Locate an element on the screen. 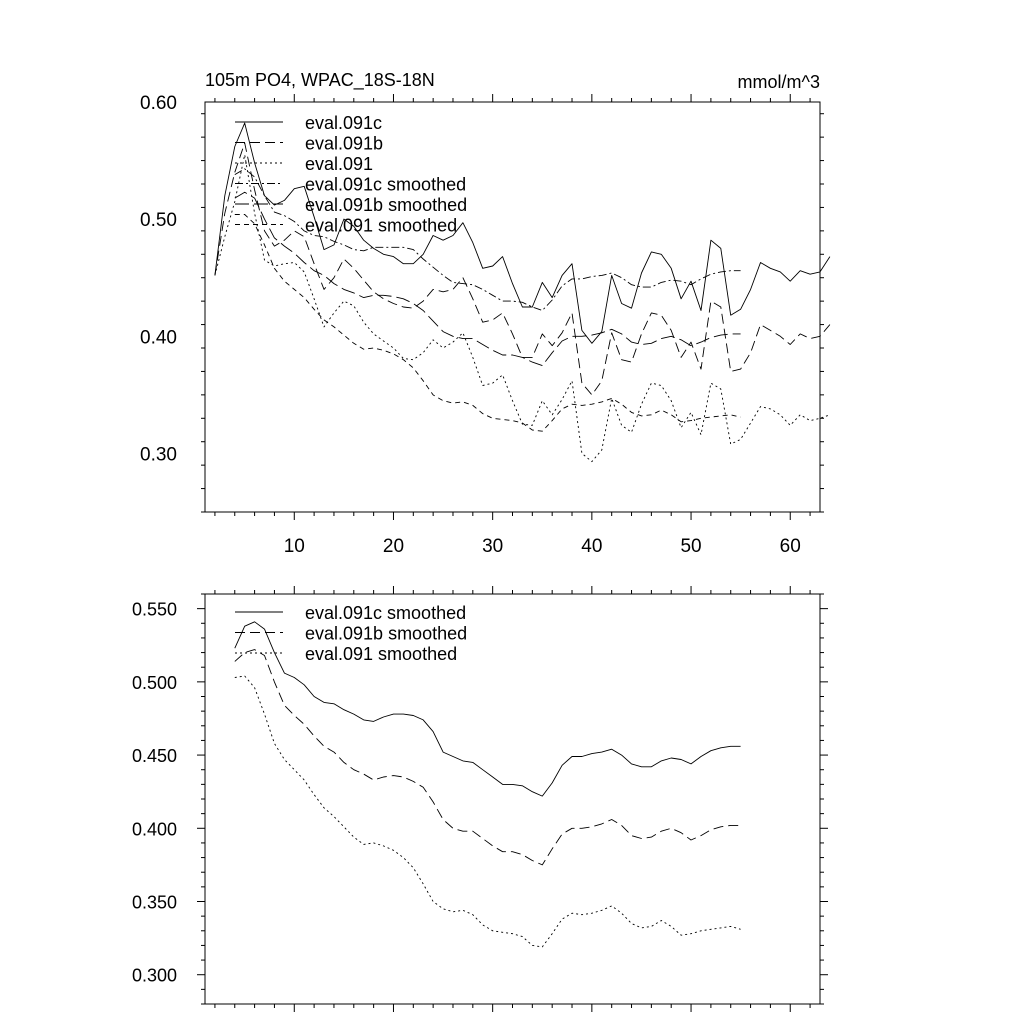 The image size is (1024, 1024). legend-label-4: eval.091c smoothed is located at coordinates (385, 185).